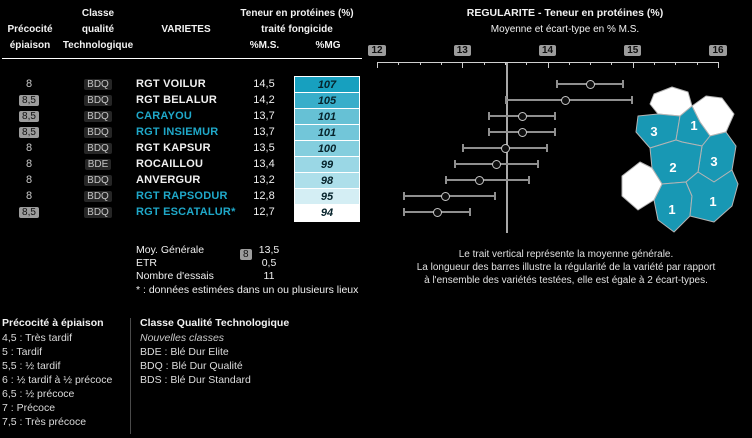 The height and width of the screenshot is (438, 752). I want to click on row-variete-name: RGT RAPSODUR, so click(182, 196).